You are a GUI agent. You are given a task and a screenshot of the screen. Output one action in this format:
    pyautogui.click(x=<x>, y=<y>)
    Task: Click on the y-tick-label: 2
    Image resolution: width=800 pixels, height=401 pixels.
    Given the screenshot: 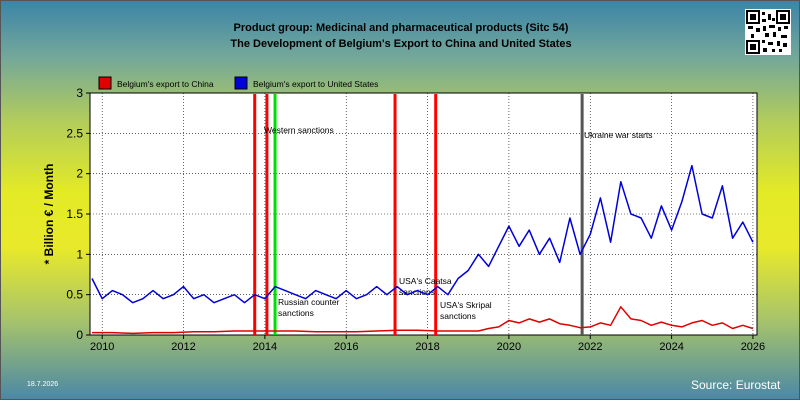 What is the action you would take?
    pyautogui.click(x=79, y=174)
    